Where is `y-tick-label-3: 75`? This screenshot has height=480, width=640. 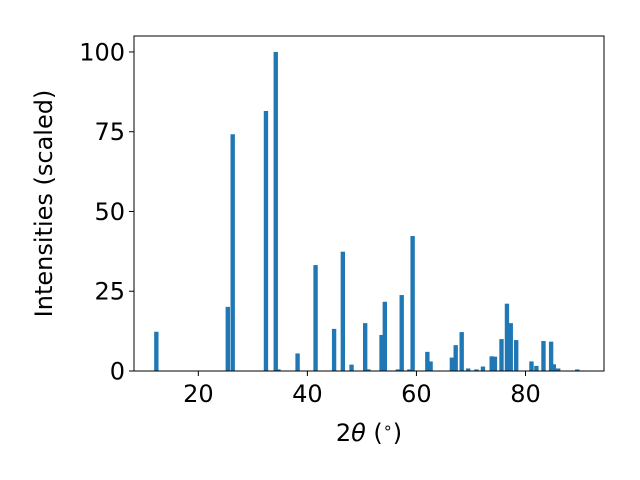 y-tick-label-3: 75 is located at coordinates (109, 132).